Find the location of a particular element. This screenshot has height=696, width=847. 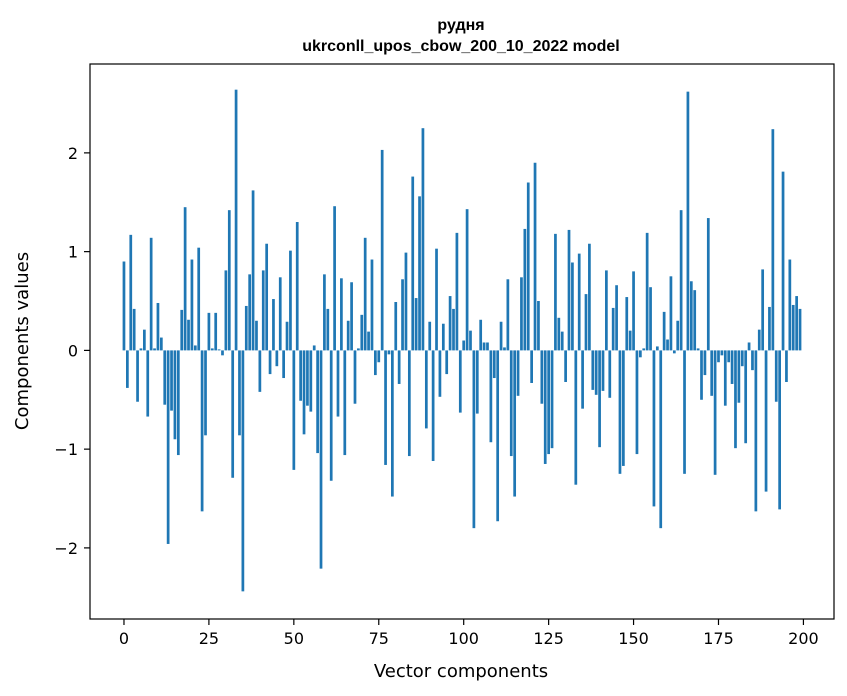

y-tick-label: 2 is located at coordinates (73, 153).